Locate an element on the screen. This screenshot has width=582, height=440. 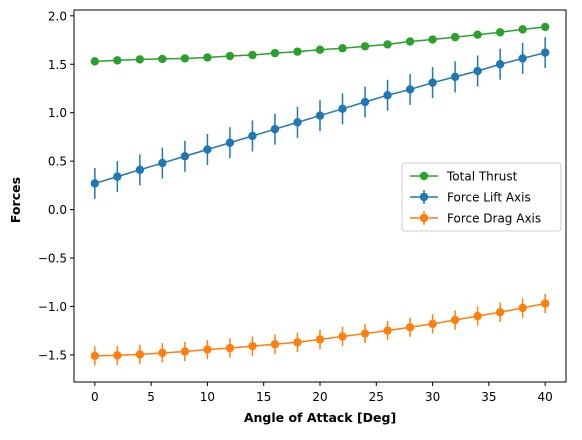
y-axis-label: Forces is located at coordinates (15, 200).